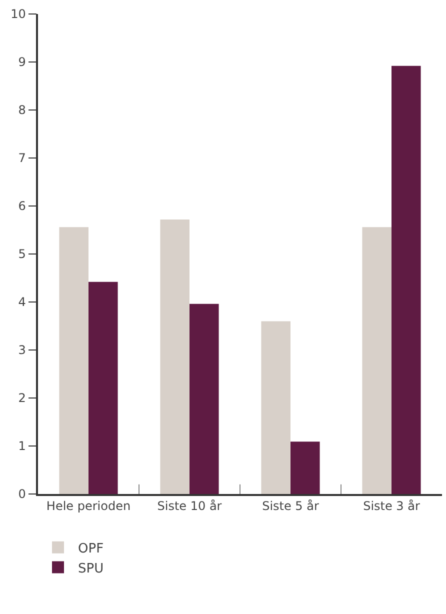  Describe the element at coordinates (22, 158) in the screenshot. I see `y-tick-label: 7` at that location.